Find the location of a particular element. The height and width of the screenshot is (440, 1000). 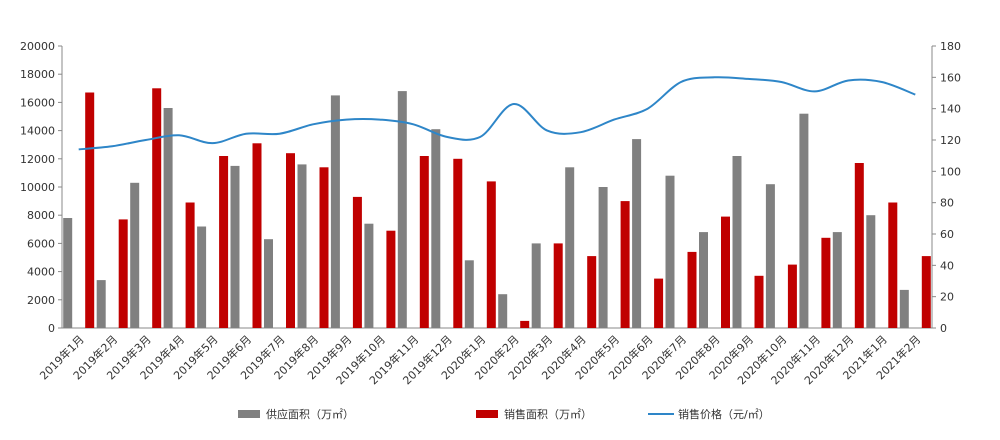

y-right-tick-label: 80 is located at coordinates (947, 203).